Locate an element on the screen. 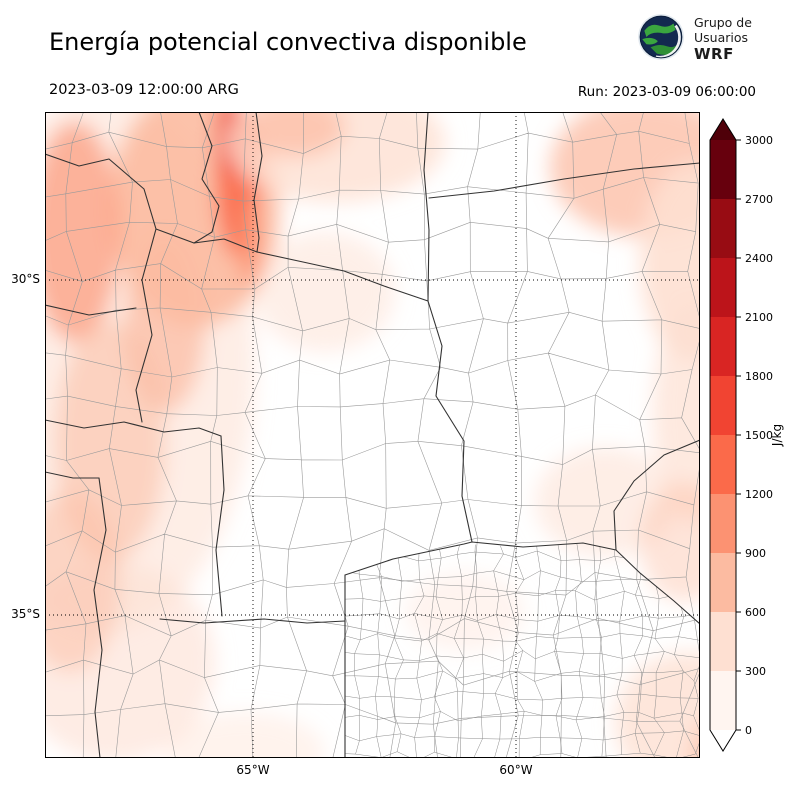 The height and width of the screenshot is (800, 800). colorbar-under-arrow is located at coordinates (723, 740).